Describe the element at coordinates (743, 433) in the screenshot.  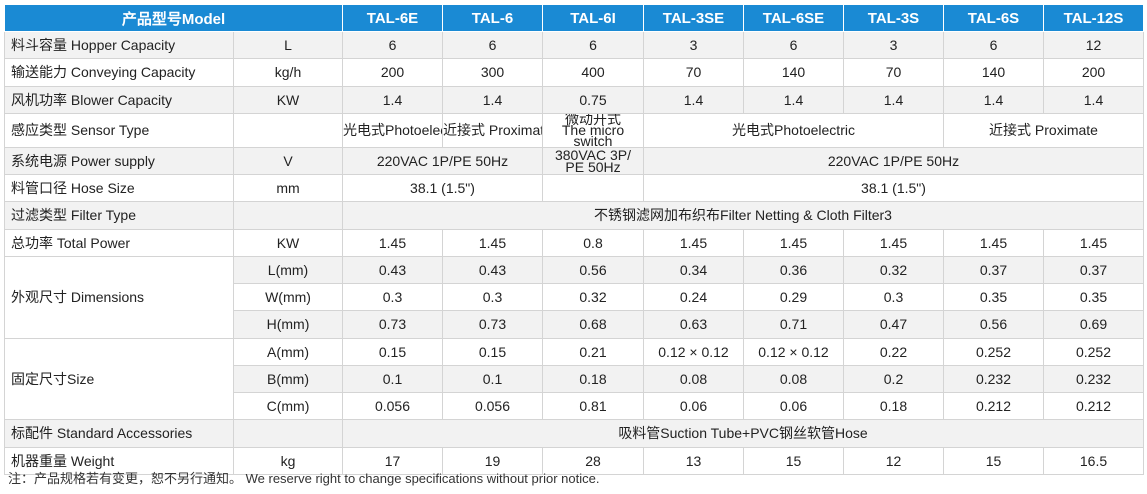
I see `value-cell: 吸料管Suction Tube+PVC钢丝软管Hose` at that location.